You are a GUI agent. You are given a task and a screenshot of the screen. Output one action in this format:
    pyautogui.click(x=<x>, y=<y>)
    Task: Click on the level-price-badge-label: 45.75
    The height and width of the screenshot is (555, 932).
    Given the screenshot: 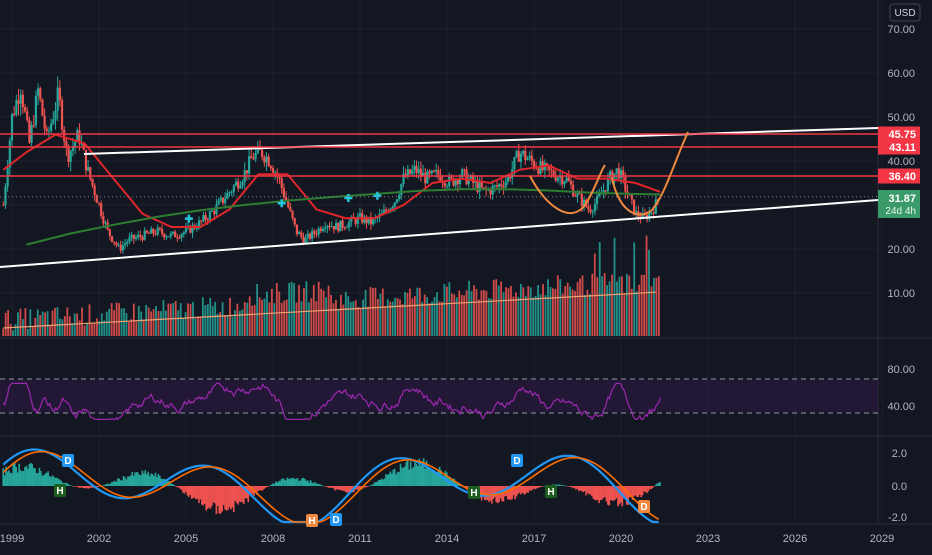 What is the action you would take?
    pyautogui.click(x=902, y=135)
    